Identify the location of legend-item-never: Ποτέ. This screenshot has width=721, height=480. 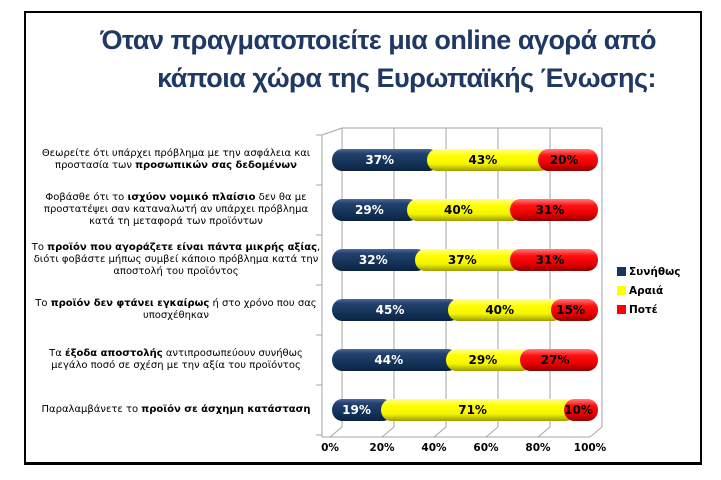
(648, 309).